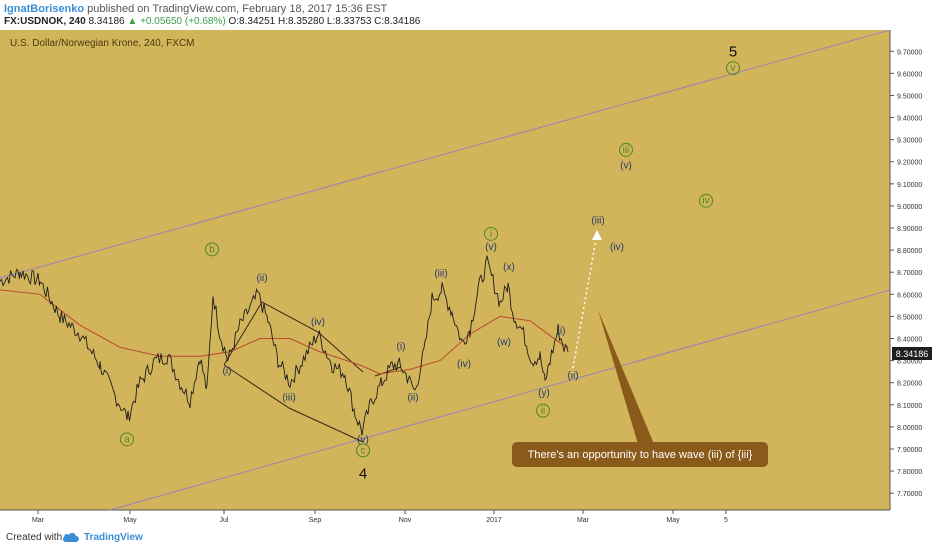 The image size is (932, 550). Describe the element at coordinates (466, 538) in the screenshot. I see `footer: Created with TradingView` at that location.